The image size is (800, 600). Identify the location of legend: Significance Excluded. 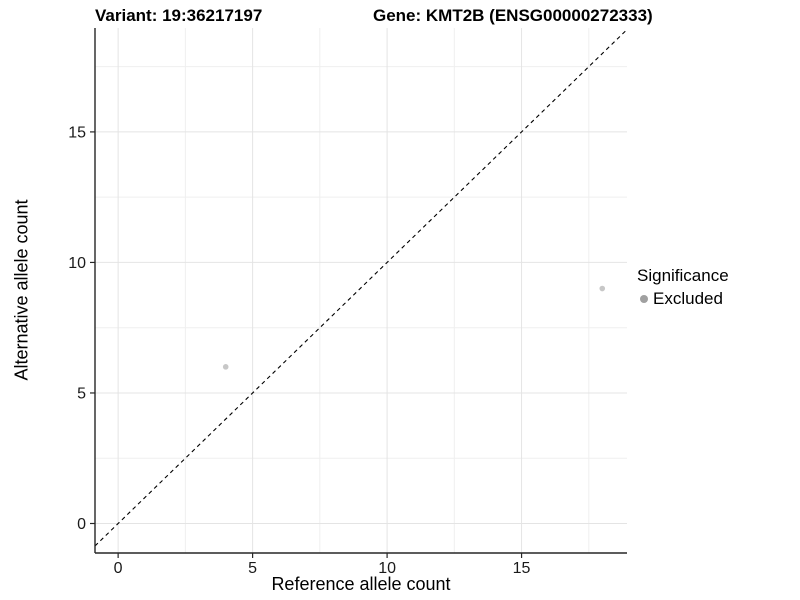
(683, 287).